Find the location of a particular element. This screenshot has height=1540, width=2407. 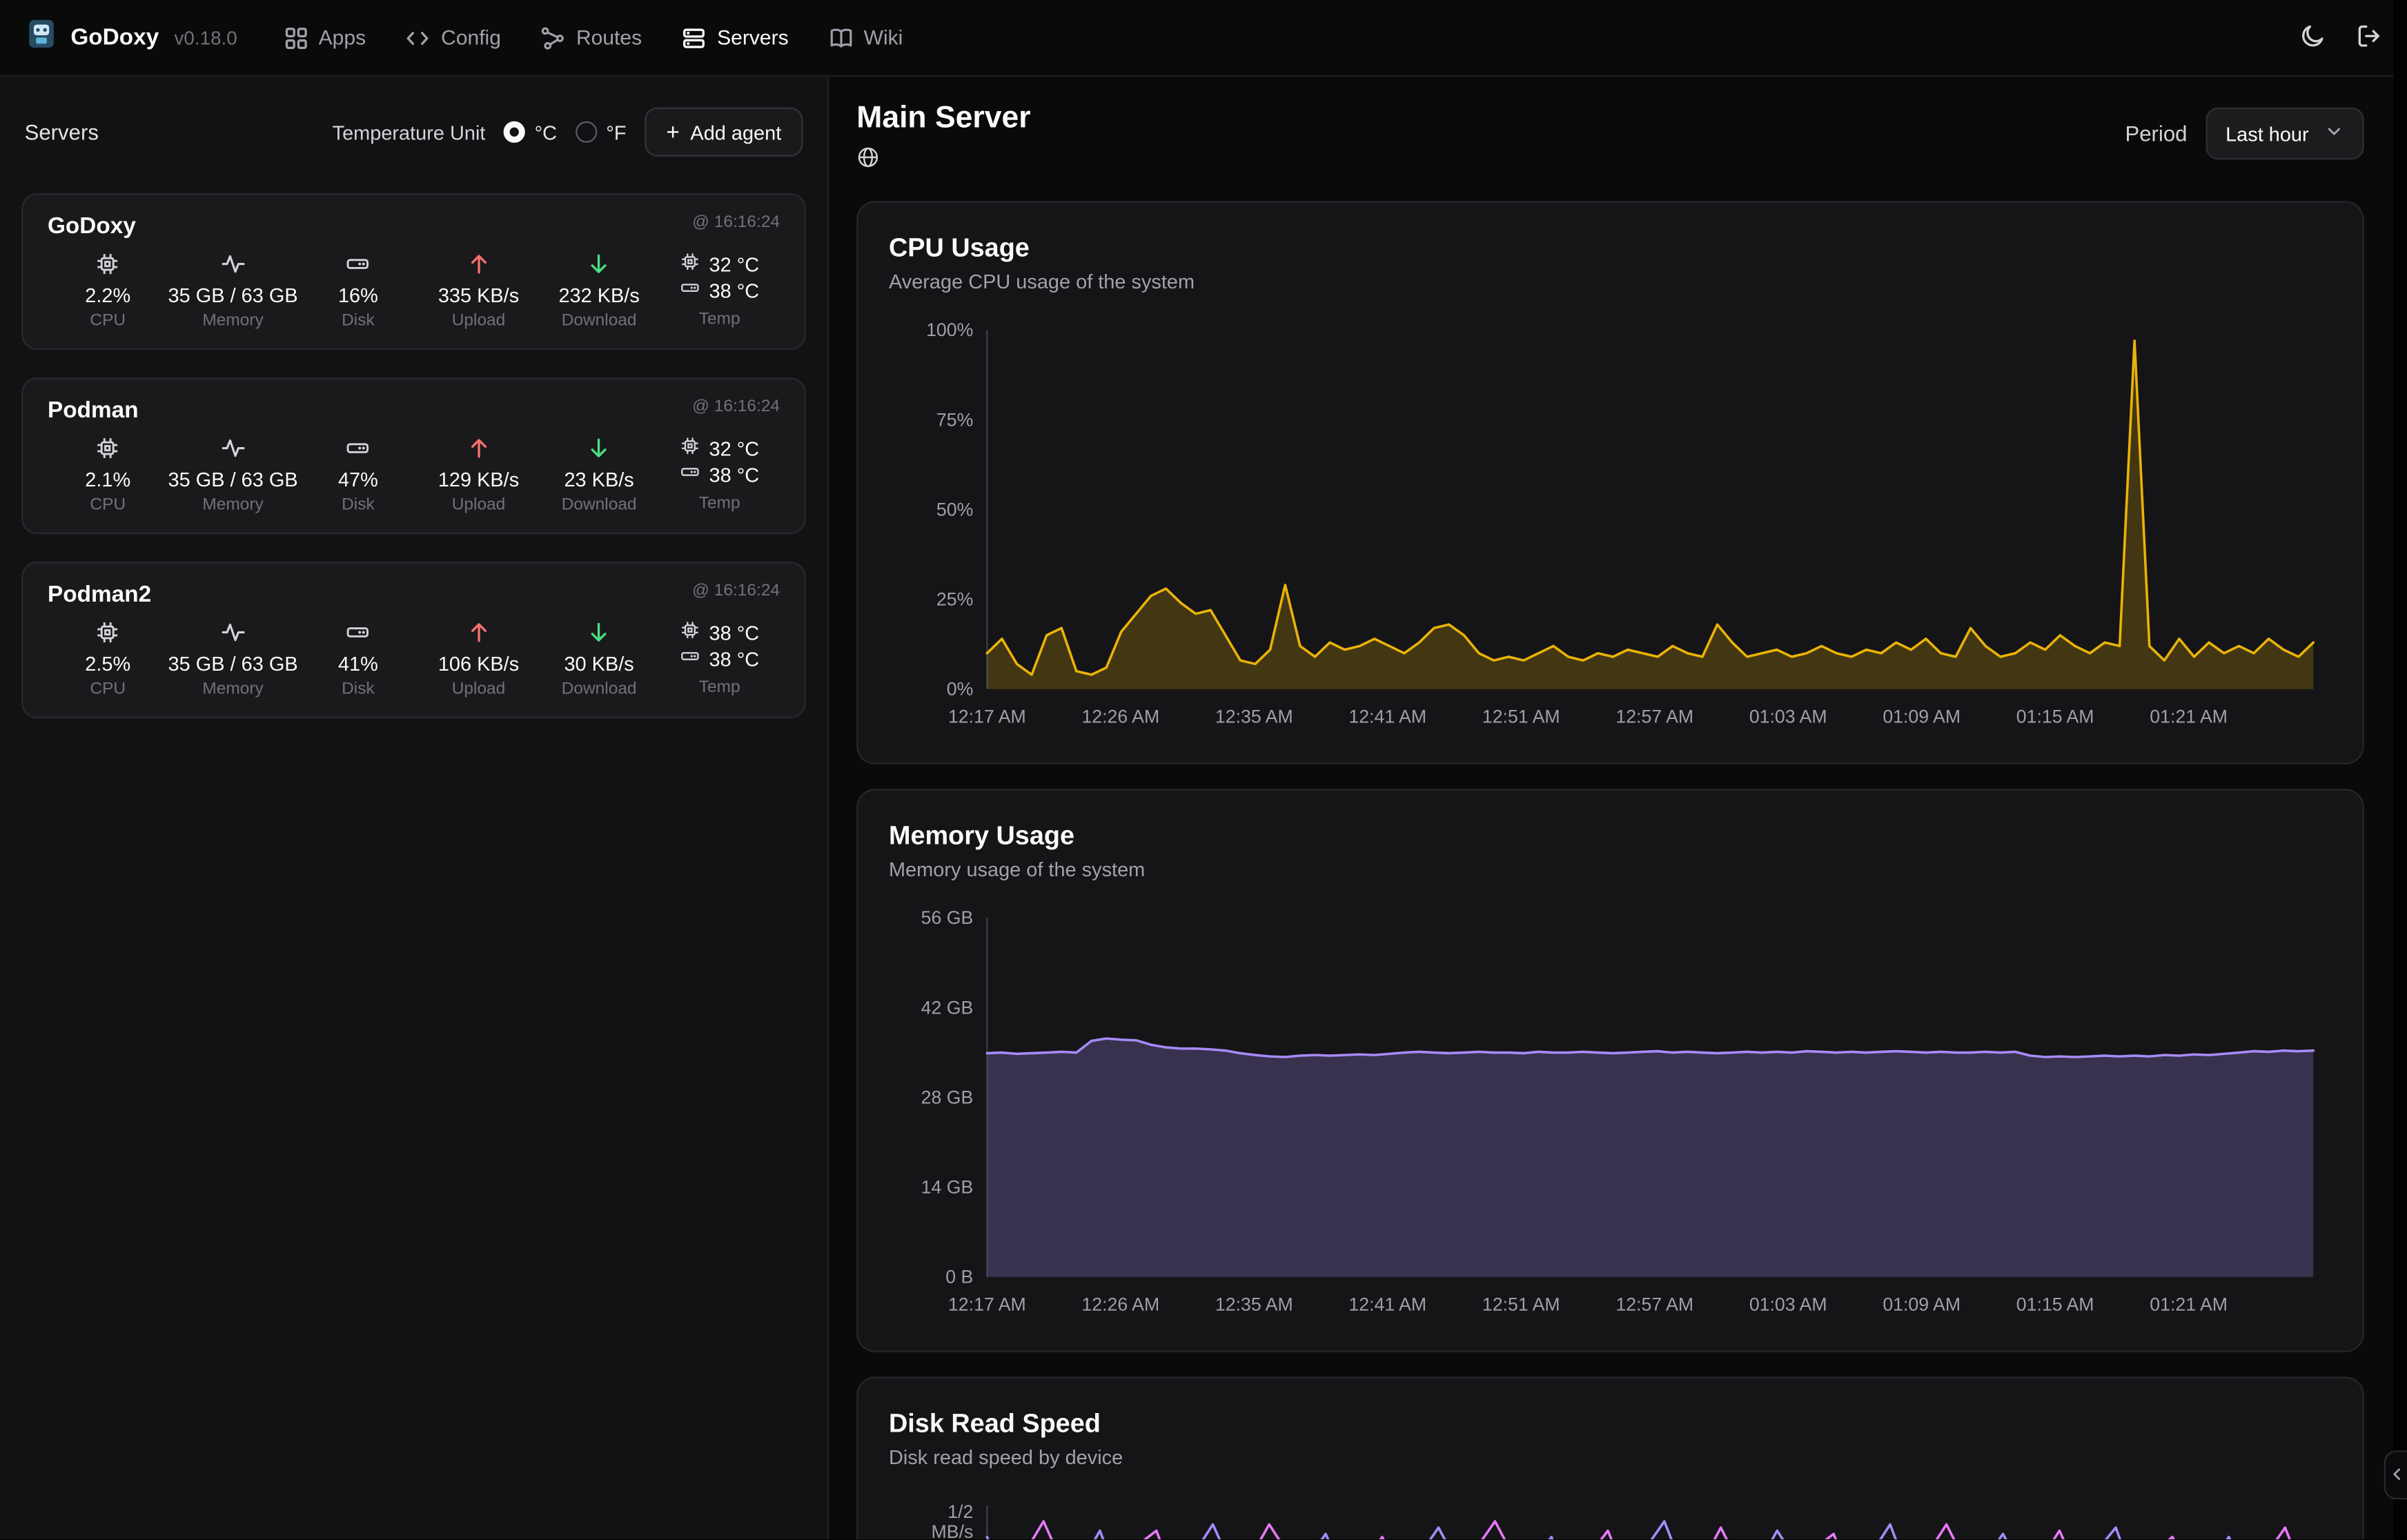

temp-unit-celsius-option: °C is located at coordinates (530, 132).